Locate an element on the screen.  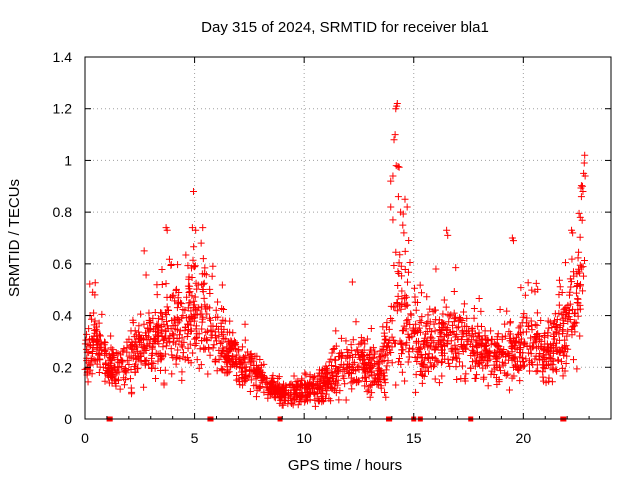
x-tick-label: 20 is located at coordinates (524, 438).